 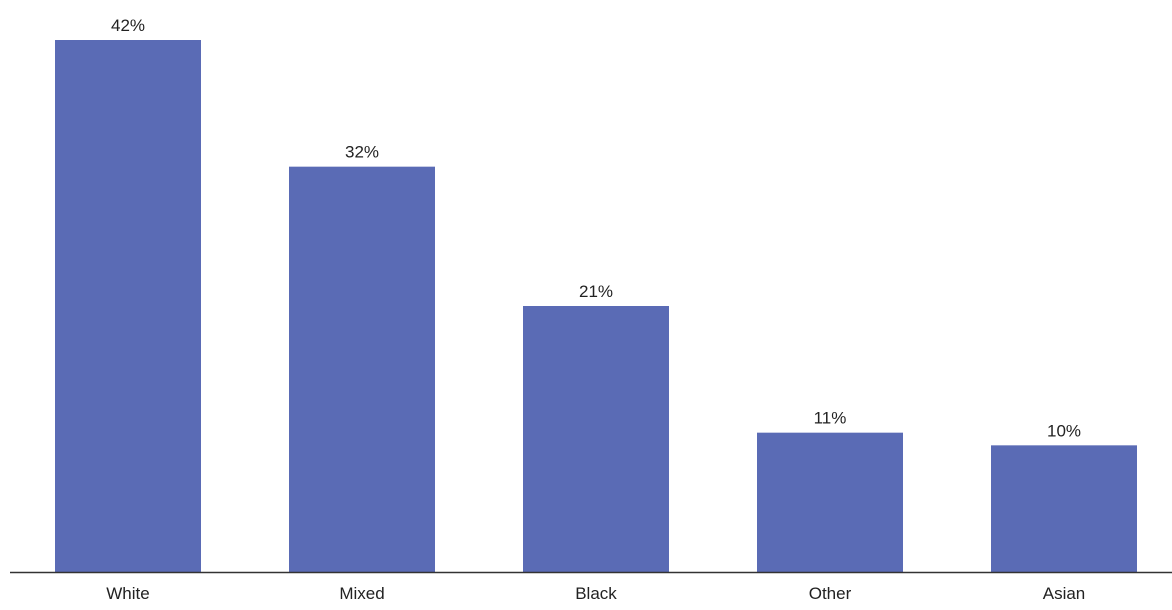 What do you see at coordinates (362, 152) in the screenshot?
I see `data-label-mixed: 32%` at bounding box center [362, 152].